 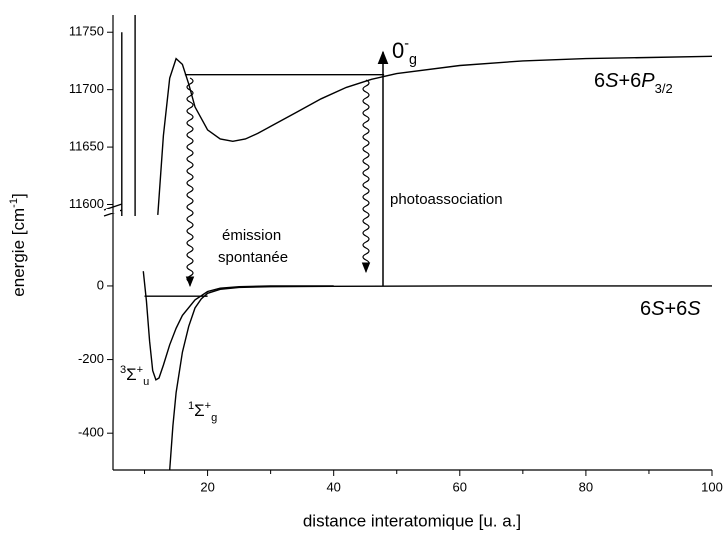 I want to click on text-part: 3, so click(x=123, y=370).